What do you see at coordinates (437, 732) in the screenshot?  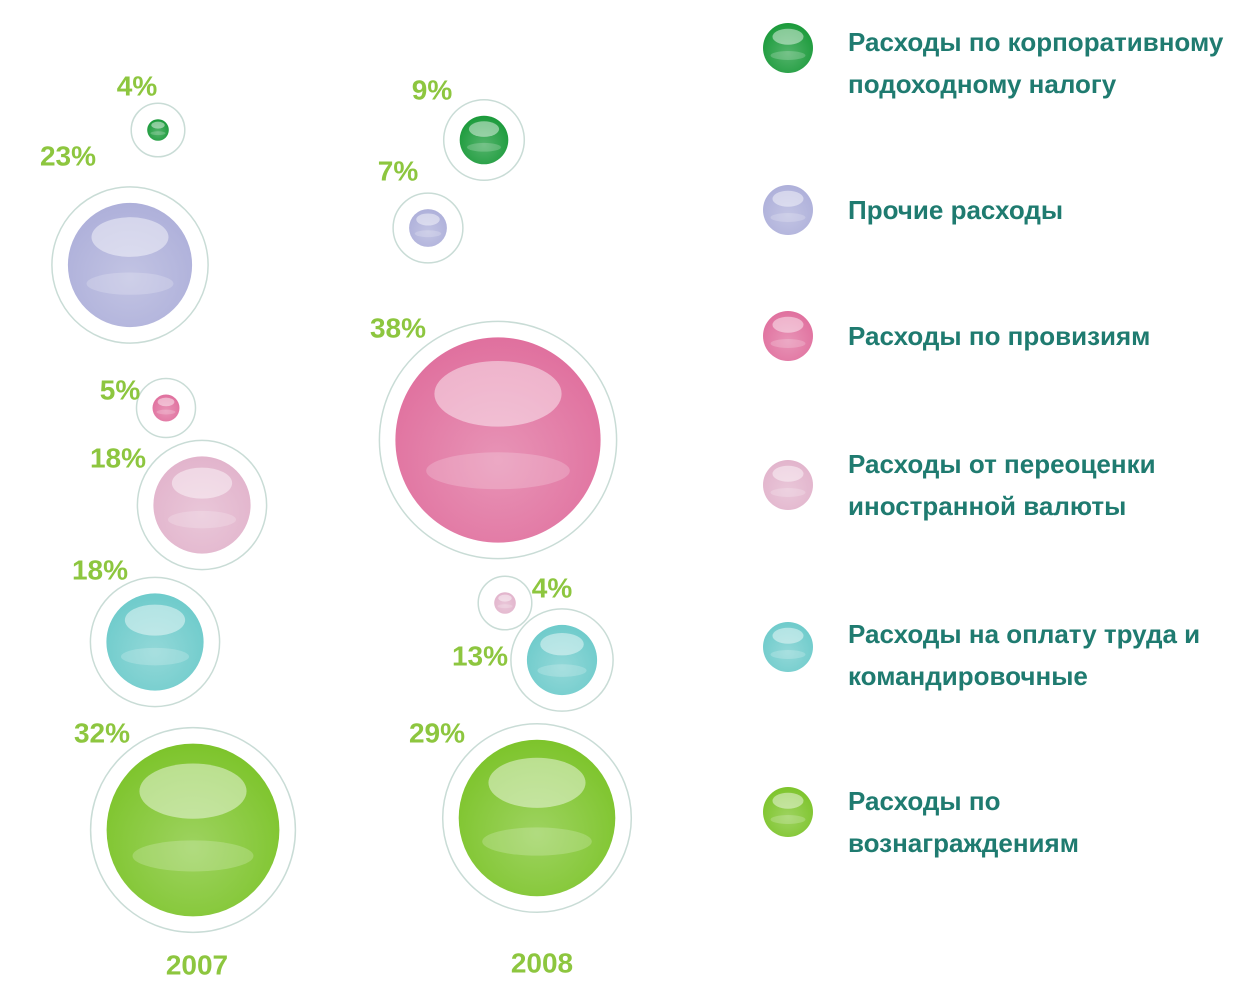 I see `value-label: 29%` at bounding box center [437, 732].